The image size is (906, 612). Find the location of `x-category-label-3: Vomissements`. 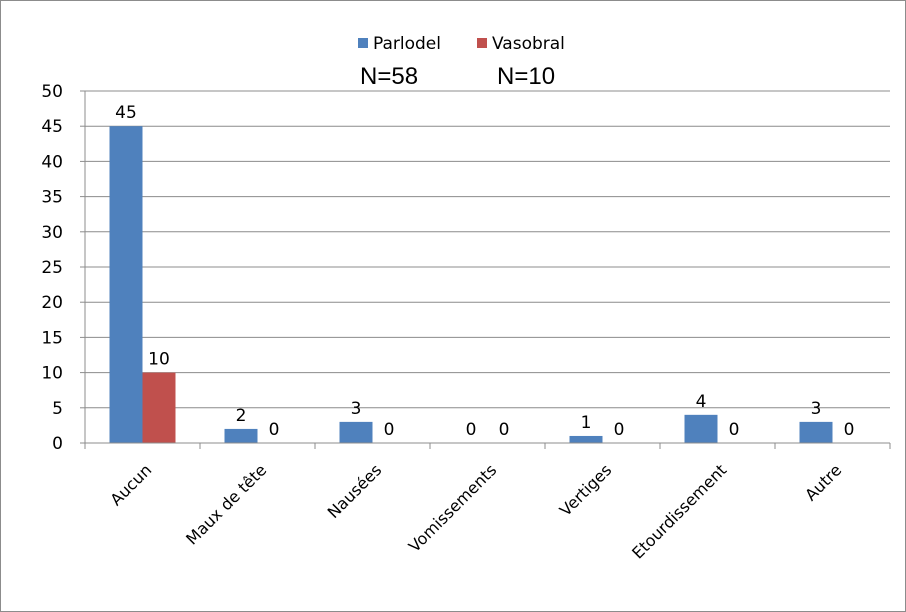

x-category-label-3: Vomissements is located at coordinates (453, 508).